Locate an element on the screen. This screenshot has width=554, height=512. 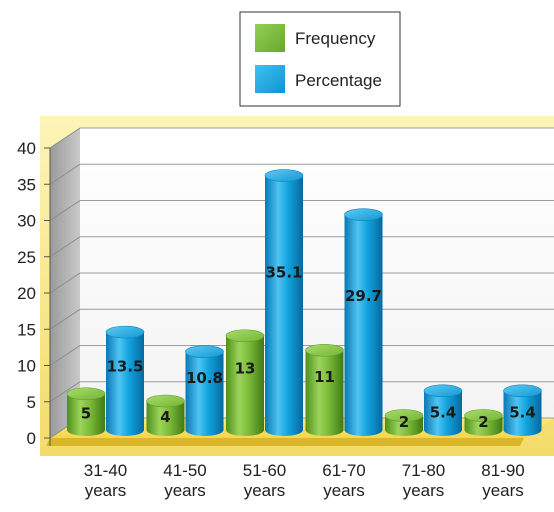
y-tick-label: 30 is located at coordinates (26, 221).